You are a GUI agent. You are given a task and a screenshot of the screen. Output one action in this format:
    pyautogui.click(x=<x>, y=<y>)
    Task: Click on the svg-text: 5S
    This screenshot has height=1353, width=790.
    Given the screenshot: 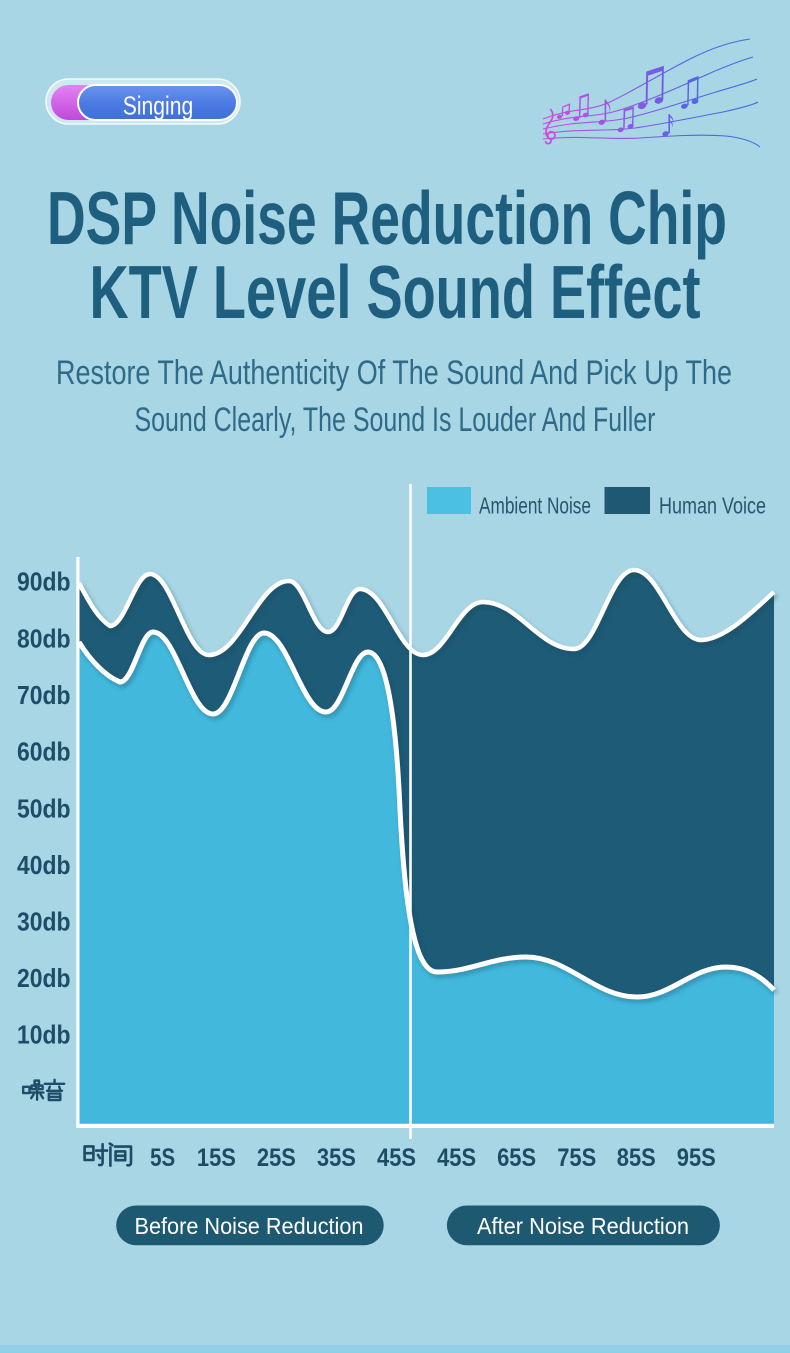 What is the action you would take?
    pyautogui.click(x=162, y=1158)
    